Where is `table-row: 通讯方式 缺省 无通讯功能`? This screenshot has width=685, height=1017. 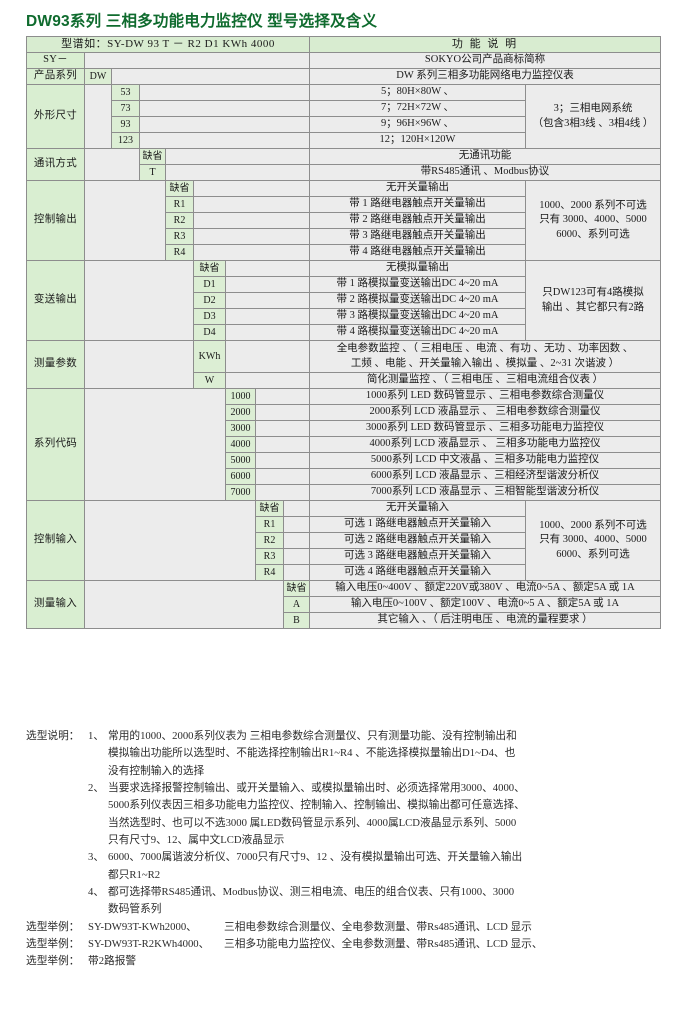
table-row: 通讯方式 缺省 无通讯功能 is located at coordinates (343, 164).